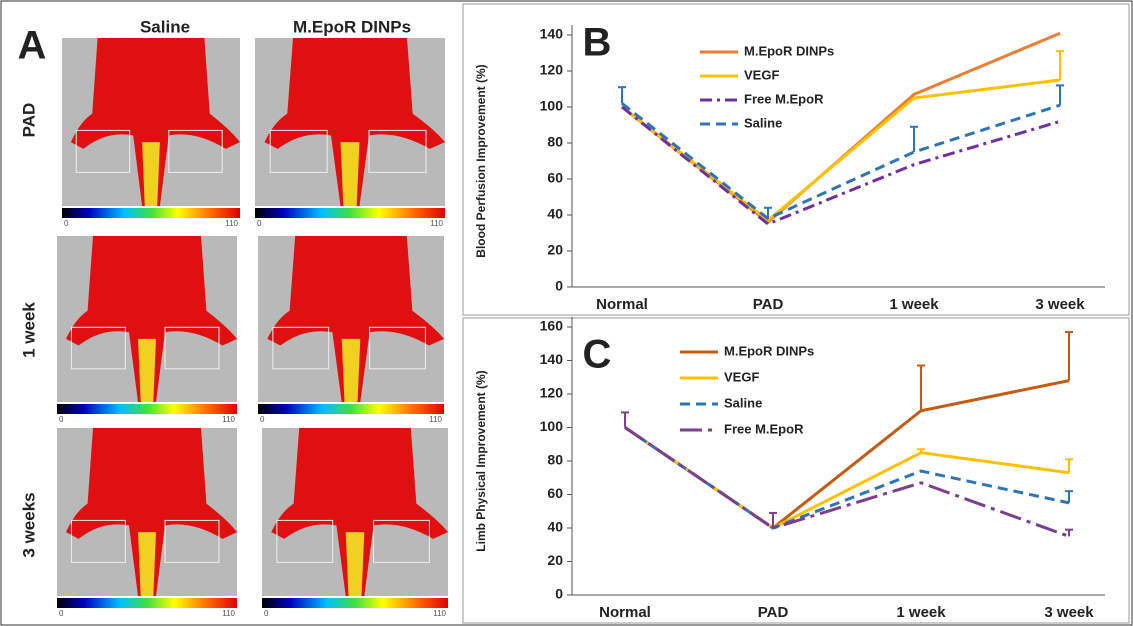 The image size is (1133, 626). Describe the element at coordinates (28, 524) in the screenshot. I see `row-header: 3 weeks` at that location.